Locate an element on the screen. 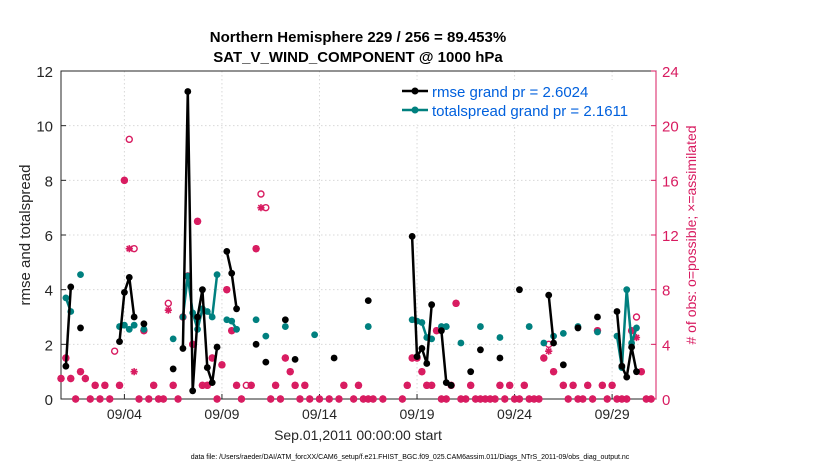 The image size is (830, 475). right-y-tick-label: 16 is located at coordinates (670, 181).